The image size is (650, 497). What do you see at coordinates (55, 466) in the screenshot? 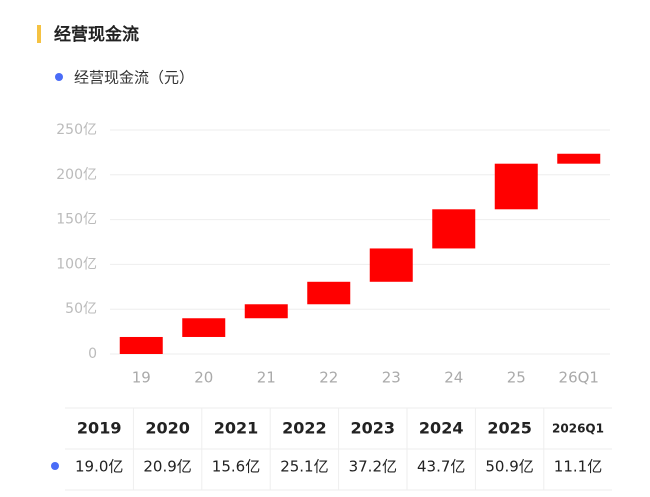
I see `table-marker` at bounding box center [55, 466].